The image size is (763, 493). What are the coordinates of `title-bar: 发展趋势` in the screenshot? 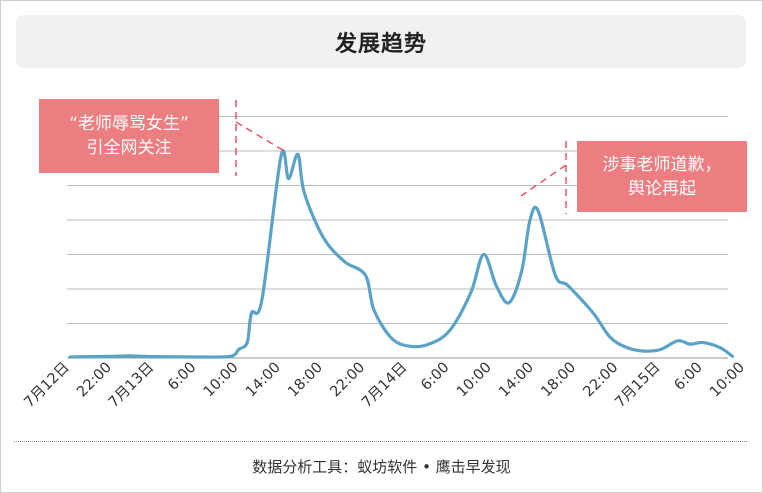 It's located at (381, 41).